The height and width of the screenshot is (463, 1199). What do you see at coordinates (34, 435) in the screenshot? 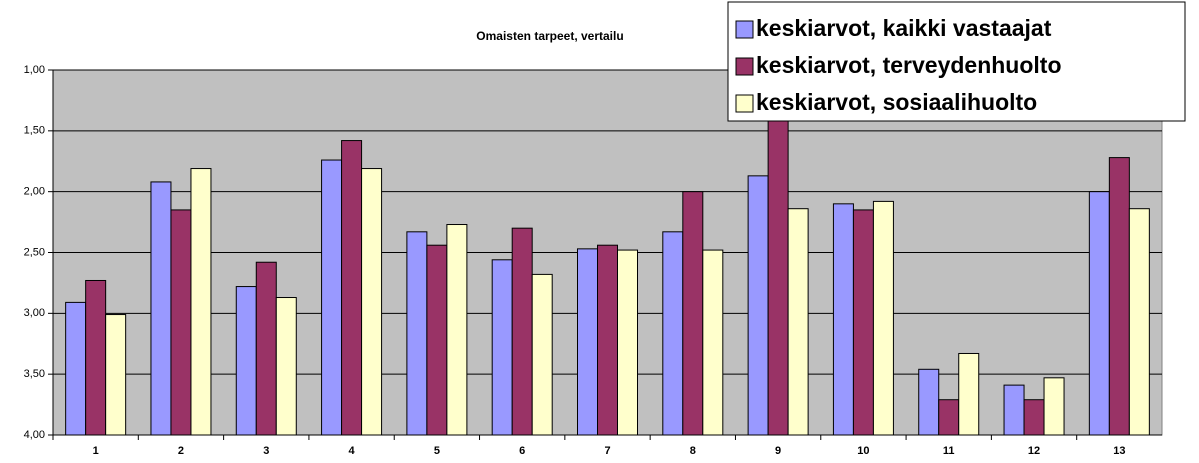
I see `y-tick-label: 4,00` at bounding box center [34, 435].